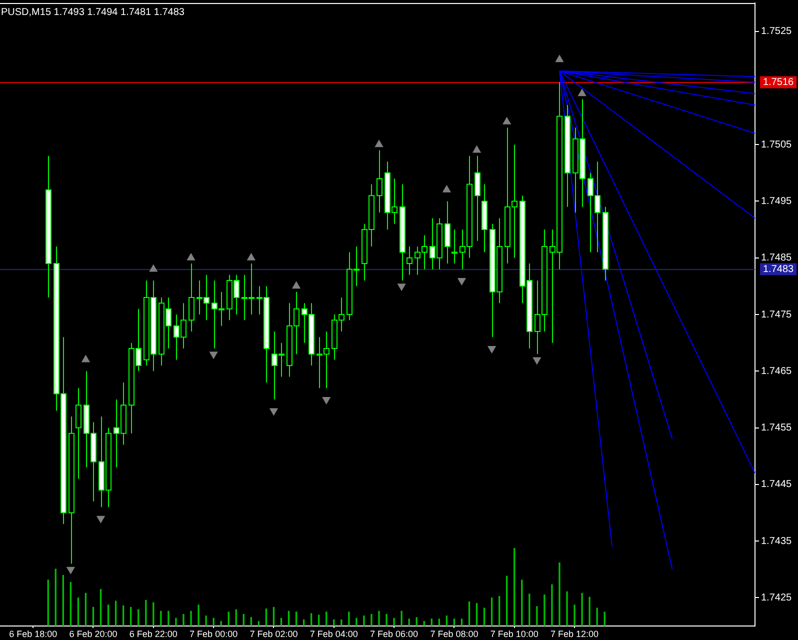 The height and width of the screenshot is (640, 798). Describe the element at coordinates (776, 144) in the screenshot. I see `y-tick-label: 1.7505` at that location.